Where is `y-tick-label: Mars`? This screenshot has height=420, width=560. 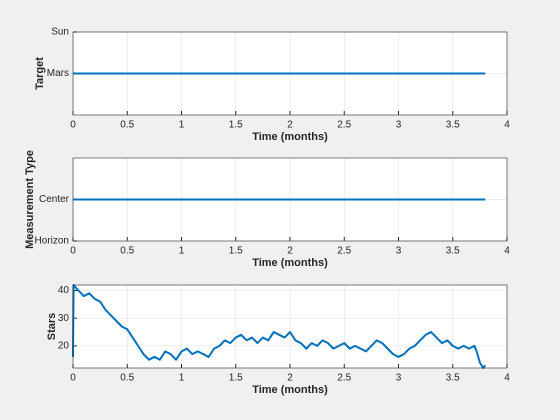
y-tick-label: Mars is located at coordinates (58, 73).